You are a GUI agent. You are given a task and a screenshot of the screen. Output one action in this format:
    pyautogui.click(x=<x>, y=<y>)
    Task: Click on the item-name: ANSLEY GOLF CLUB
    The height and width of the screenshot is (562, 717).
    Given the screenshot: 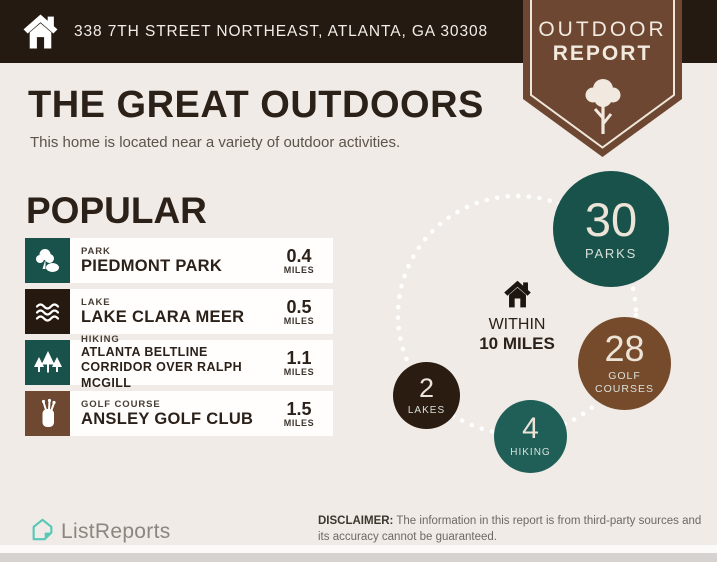 What is the action you would take?
    pyautogui.click(x=167, y=418)
    